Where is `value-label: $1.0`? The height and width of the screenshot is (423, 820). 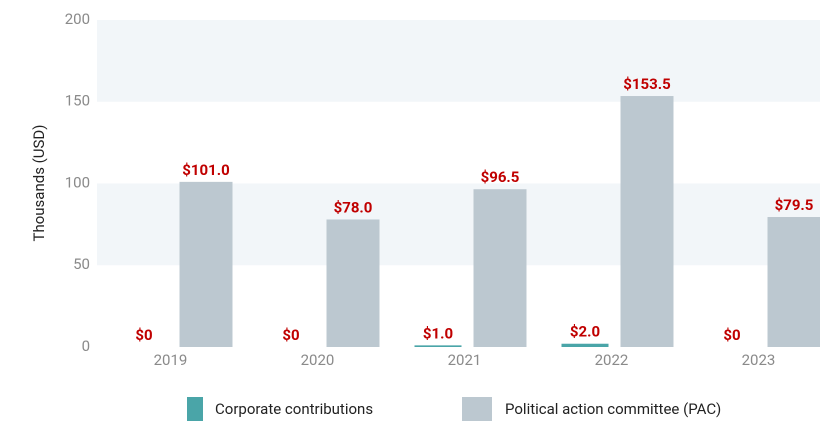 value-label: $1.0 is located at coordinates (438, 333).